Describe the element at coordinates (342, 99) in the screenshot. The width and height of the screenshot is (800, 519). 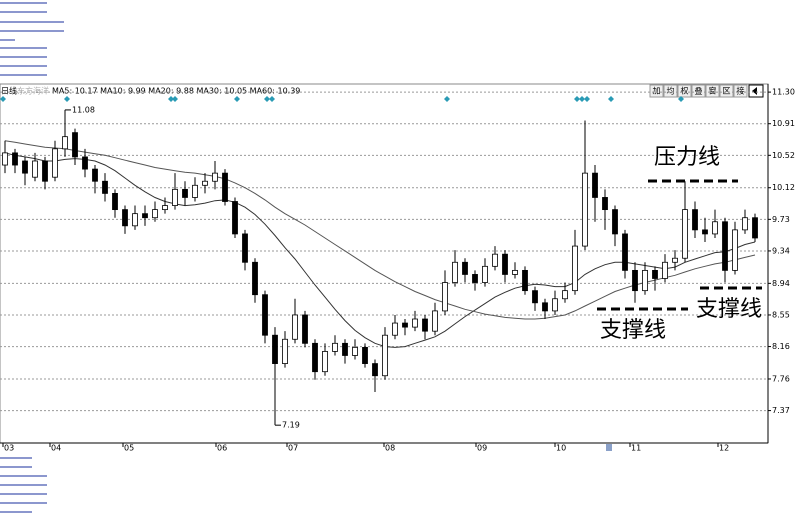
I see `event-markers` at that location.